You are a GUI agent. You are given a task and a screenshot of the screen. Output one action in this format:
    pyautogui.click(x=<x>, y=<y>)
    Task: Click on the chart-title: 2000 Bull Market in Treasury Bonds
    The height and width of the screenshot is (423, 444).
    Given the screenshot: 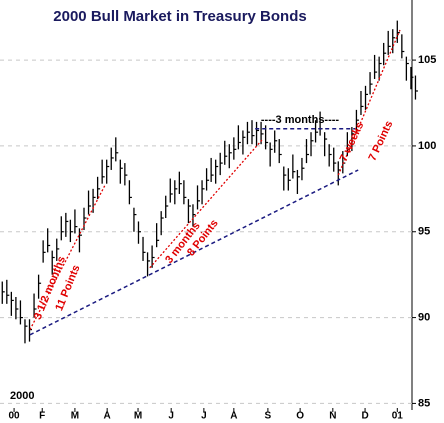 What is the action you would take?
    pyautogui.click(x=179, y=16)
    